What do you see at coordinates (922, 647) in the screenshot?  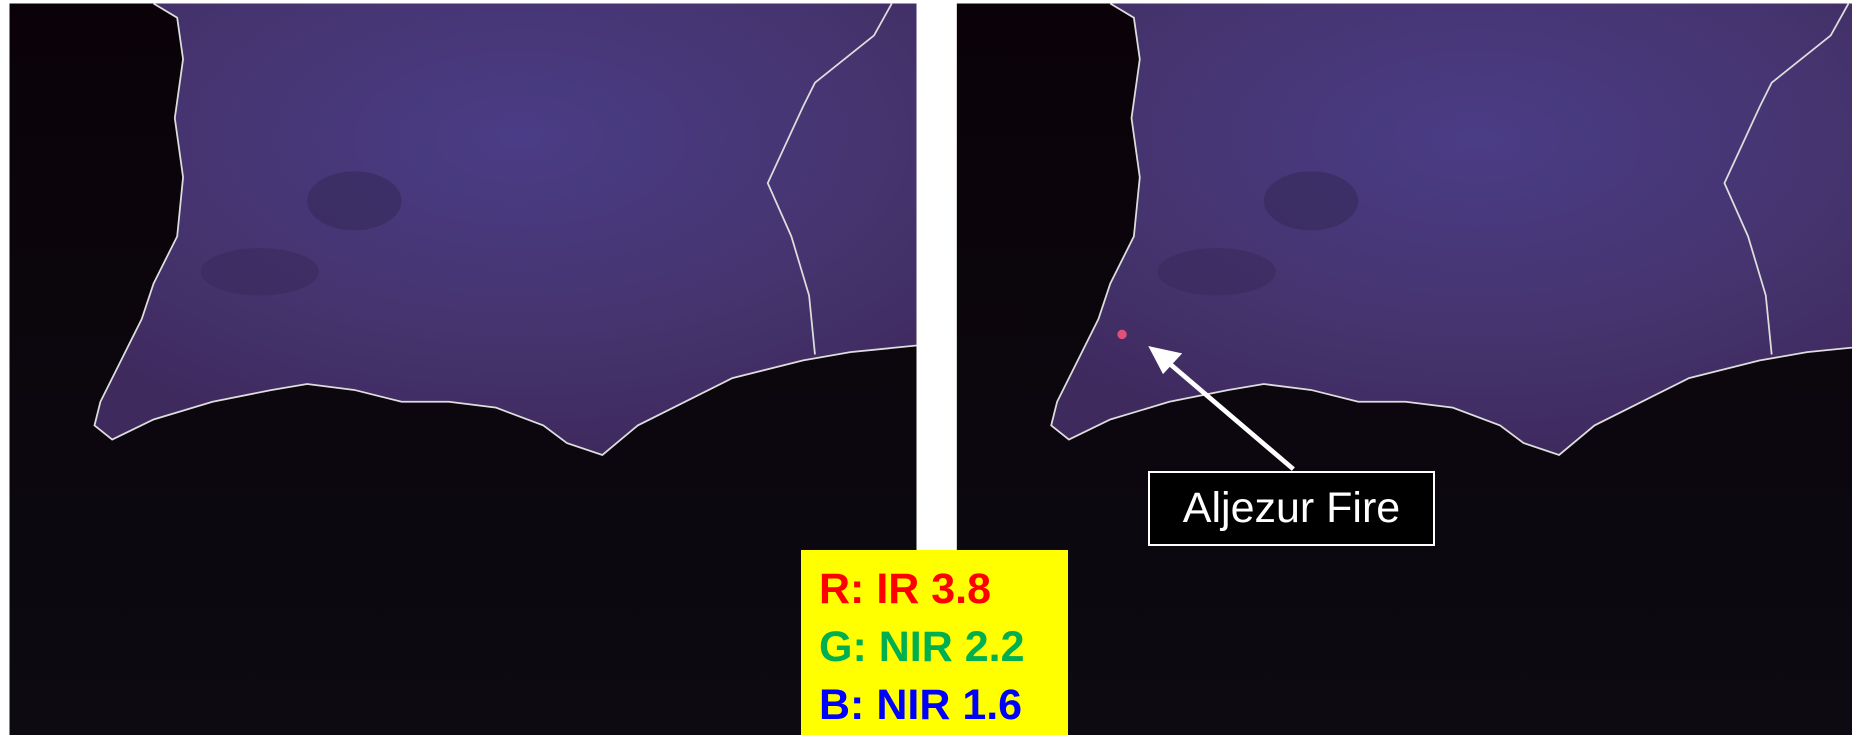 I see `legend-green: G: NIR 2.2` at bounding box center [922, 647].